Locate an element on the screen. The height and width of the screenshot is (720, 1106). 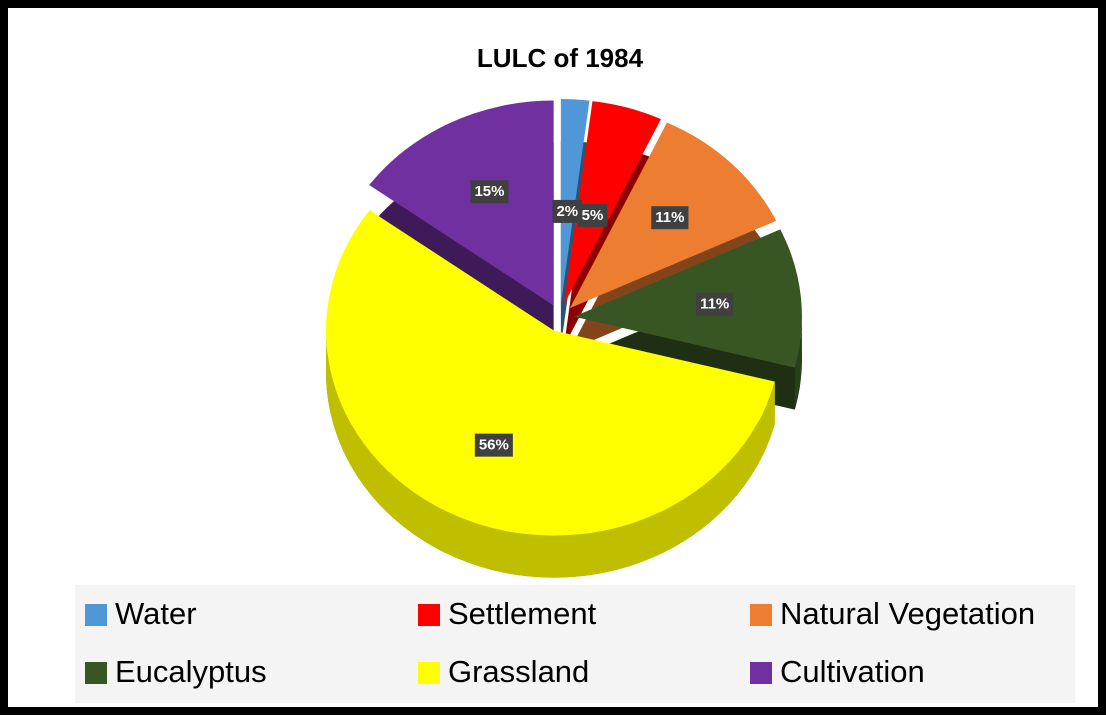
chart-title: LULC of 1984 is located at coordinates (560, 58).